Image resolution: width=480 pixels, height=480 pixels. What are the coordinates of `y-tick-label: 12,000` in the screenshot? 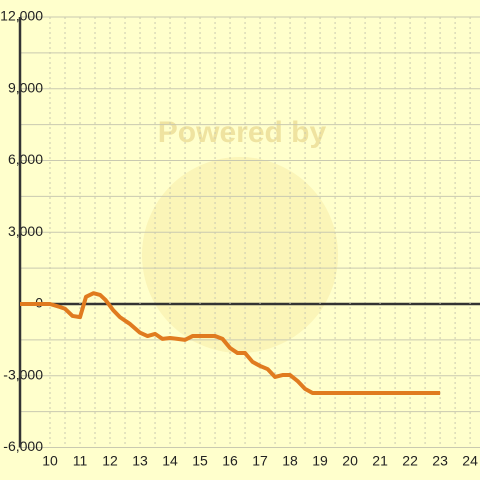 It's located at (21, 16).